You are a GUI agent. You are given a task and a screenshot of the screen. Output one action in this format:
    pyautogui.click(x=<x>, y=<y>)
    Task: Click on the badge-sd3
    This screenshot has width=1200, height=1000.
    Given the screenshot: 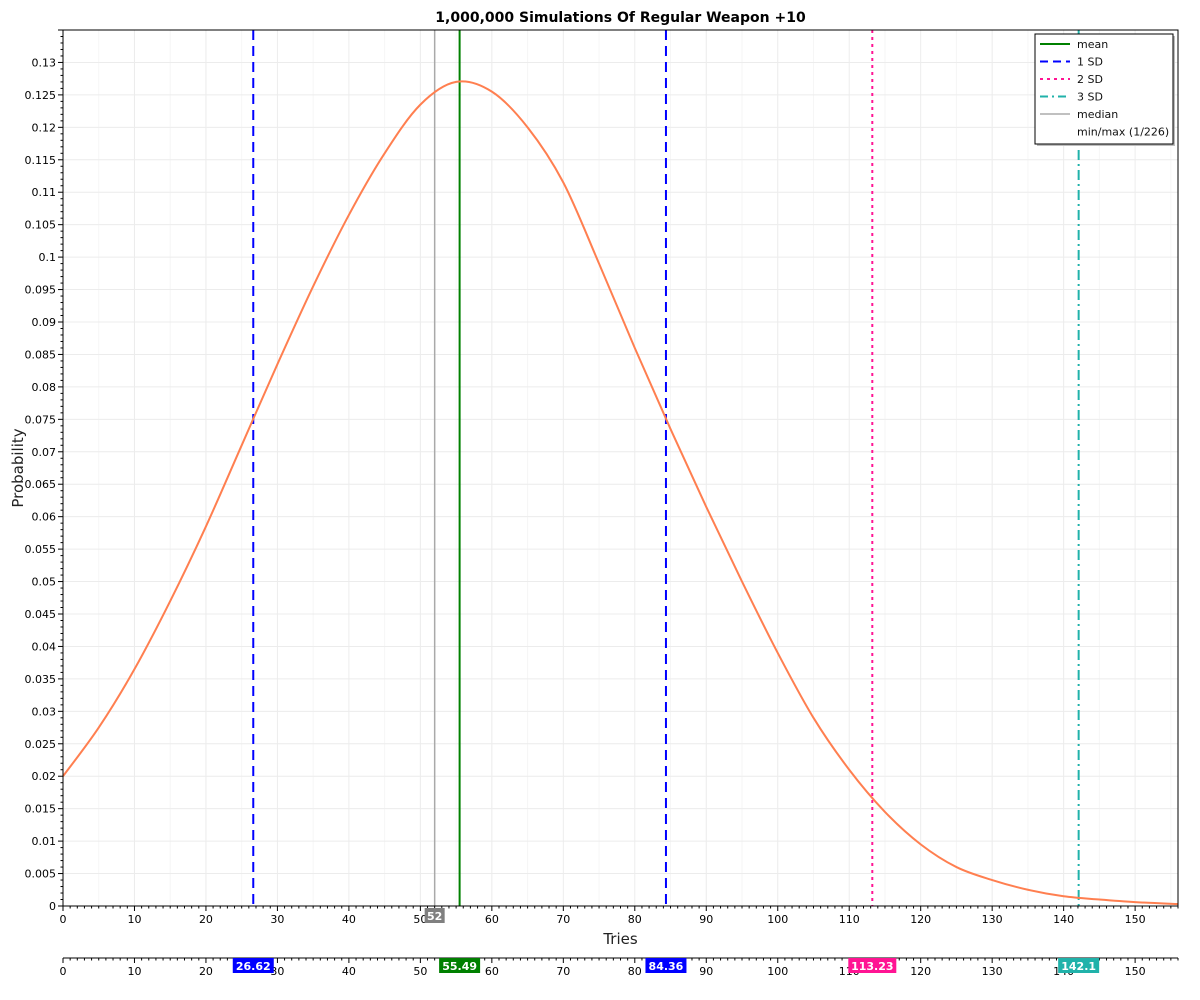 What is the action you would take?
    pyautogui.click(x=1079, y=965)
    